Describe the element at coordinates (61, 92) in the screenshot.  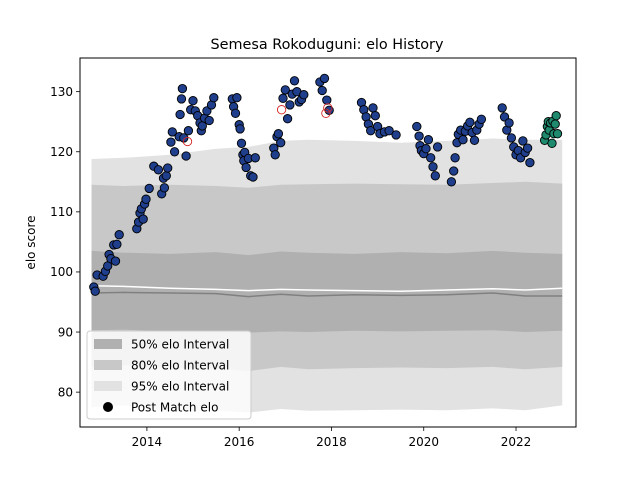
I see `y-tick-label: 130` at that location.